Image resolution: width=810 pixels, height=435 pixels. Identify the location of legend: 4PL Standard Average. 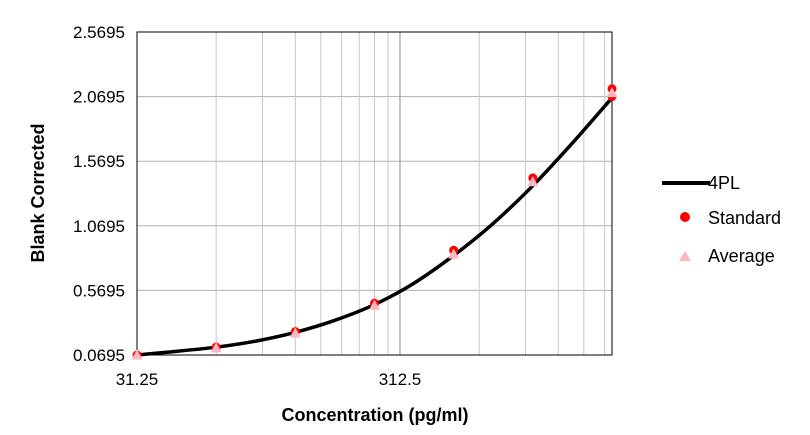
(721, 219).